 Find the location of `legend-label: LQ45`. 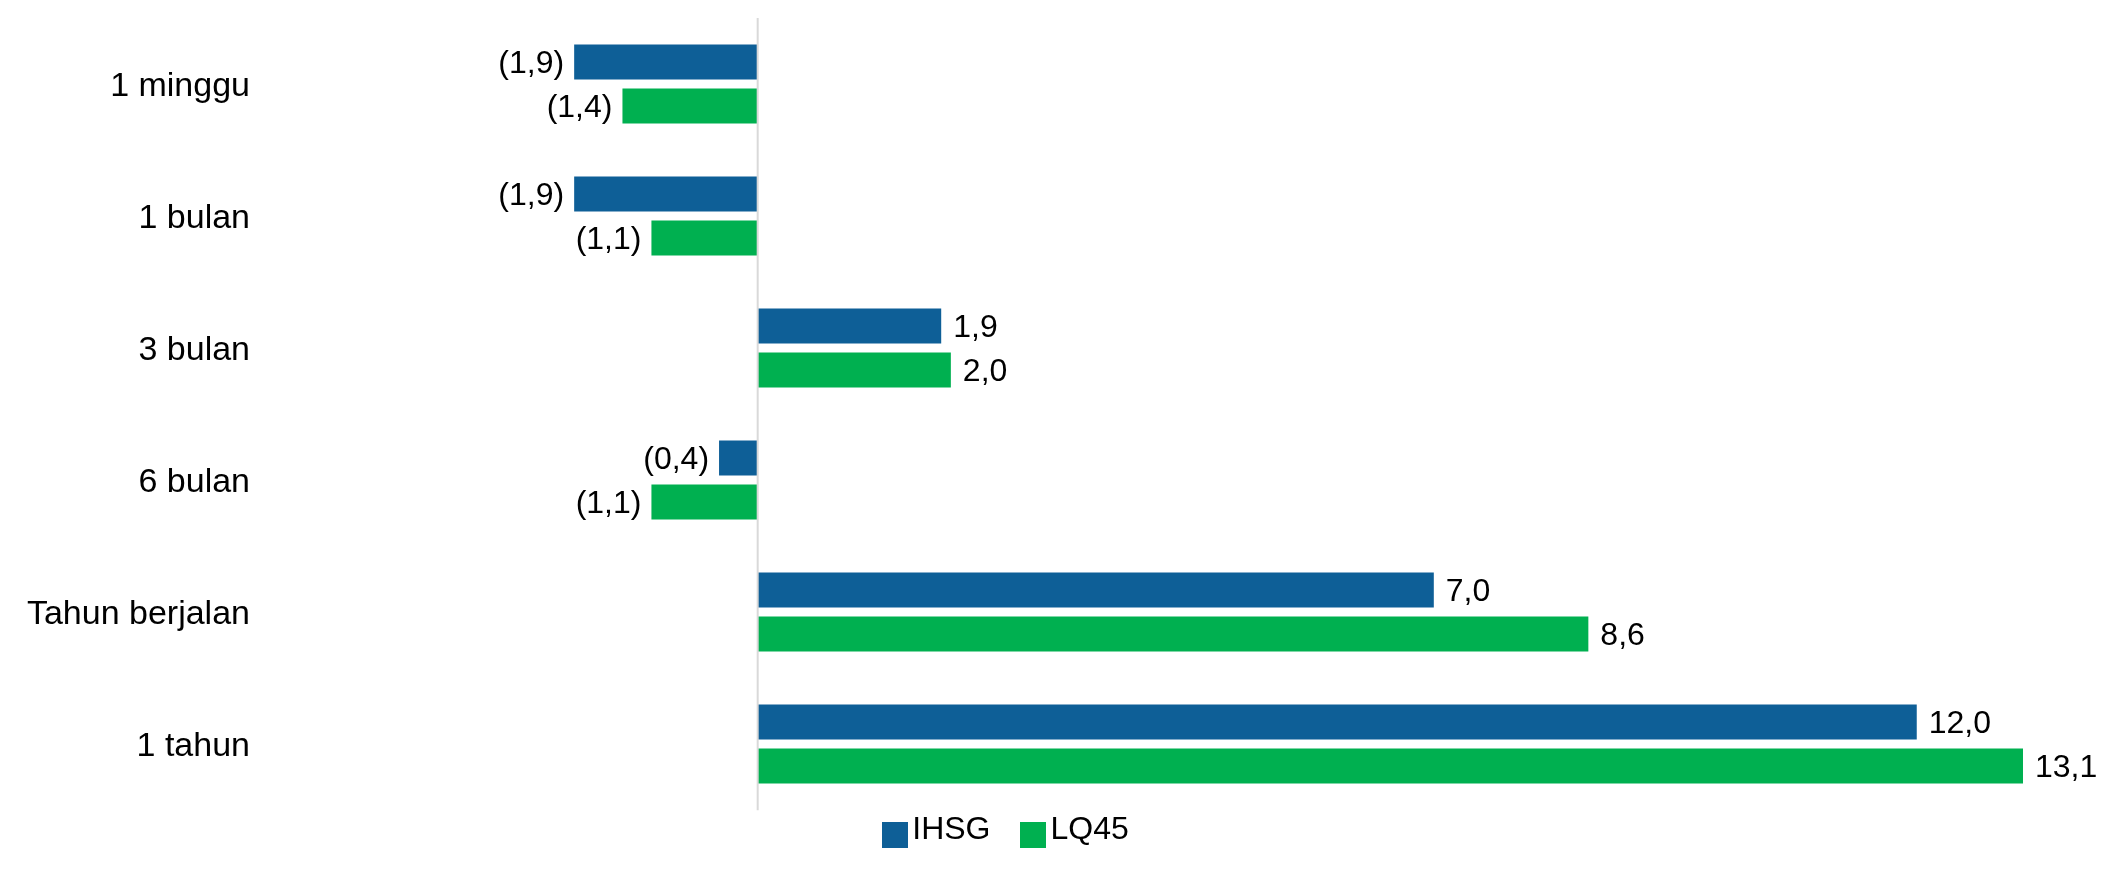

legend-label: LQ45 is located at coordinates (1089, 828).